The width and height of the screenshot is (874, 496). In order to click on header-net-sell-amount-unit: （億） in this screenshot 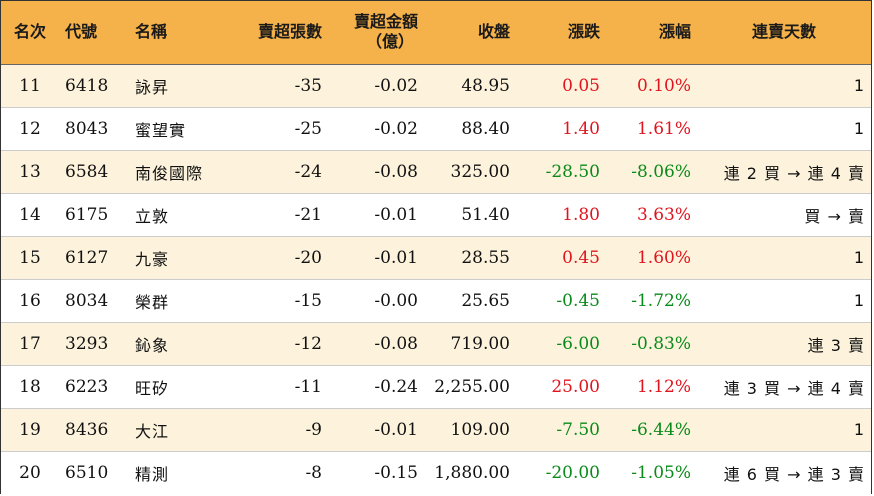, I will do `click(389, 42)`.